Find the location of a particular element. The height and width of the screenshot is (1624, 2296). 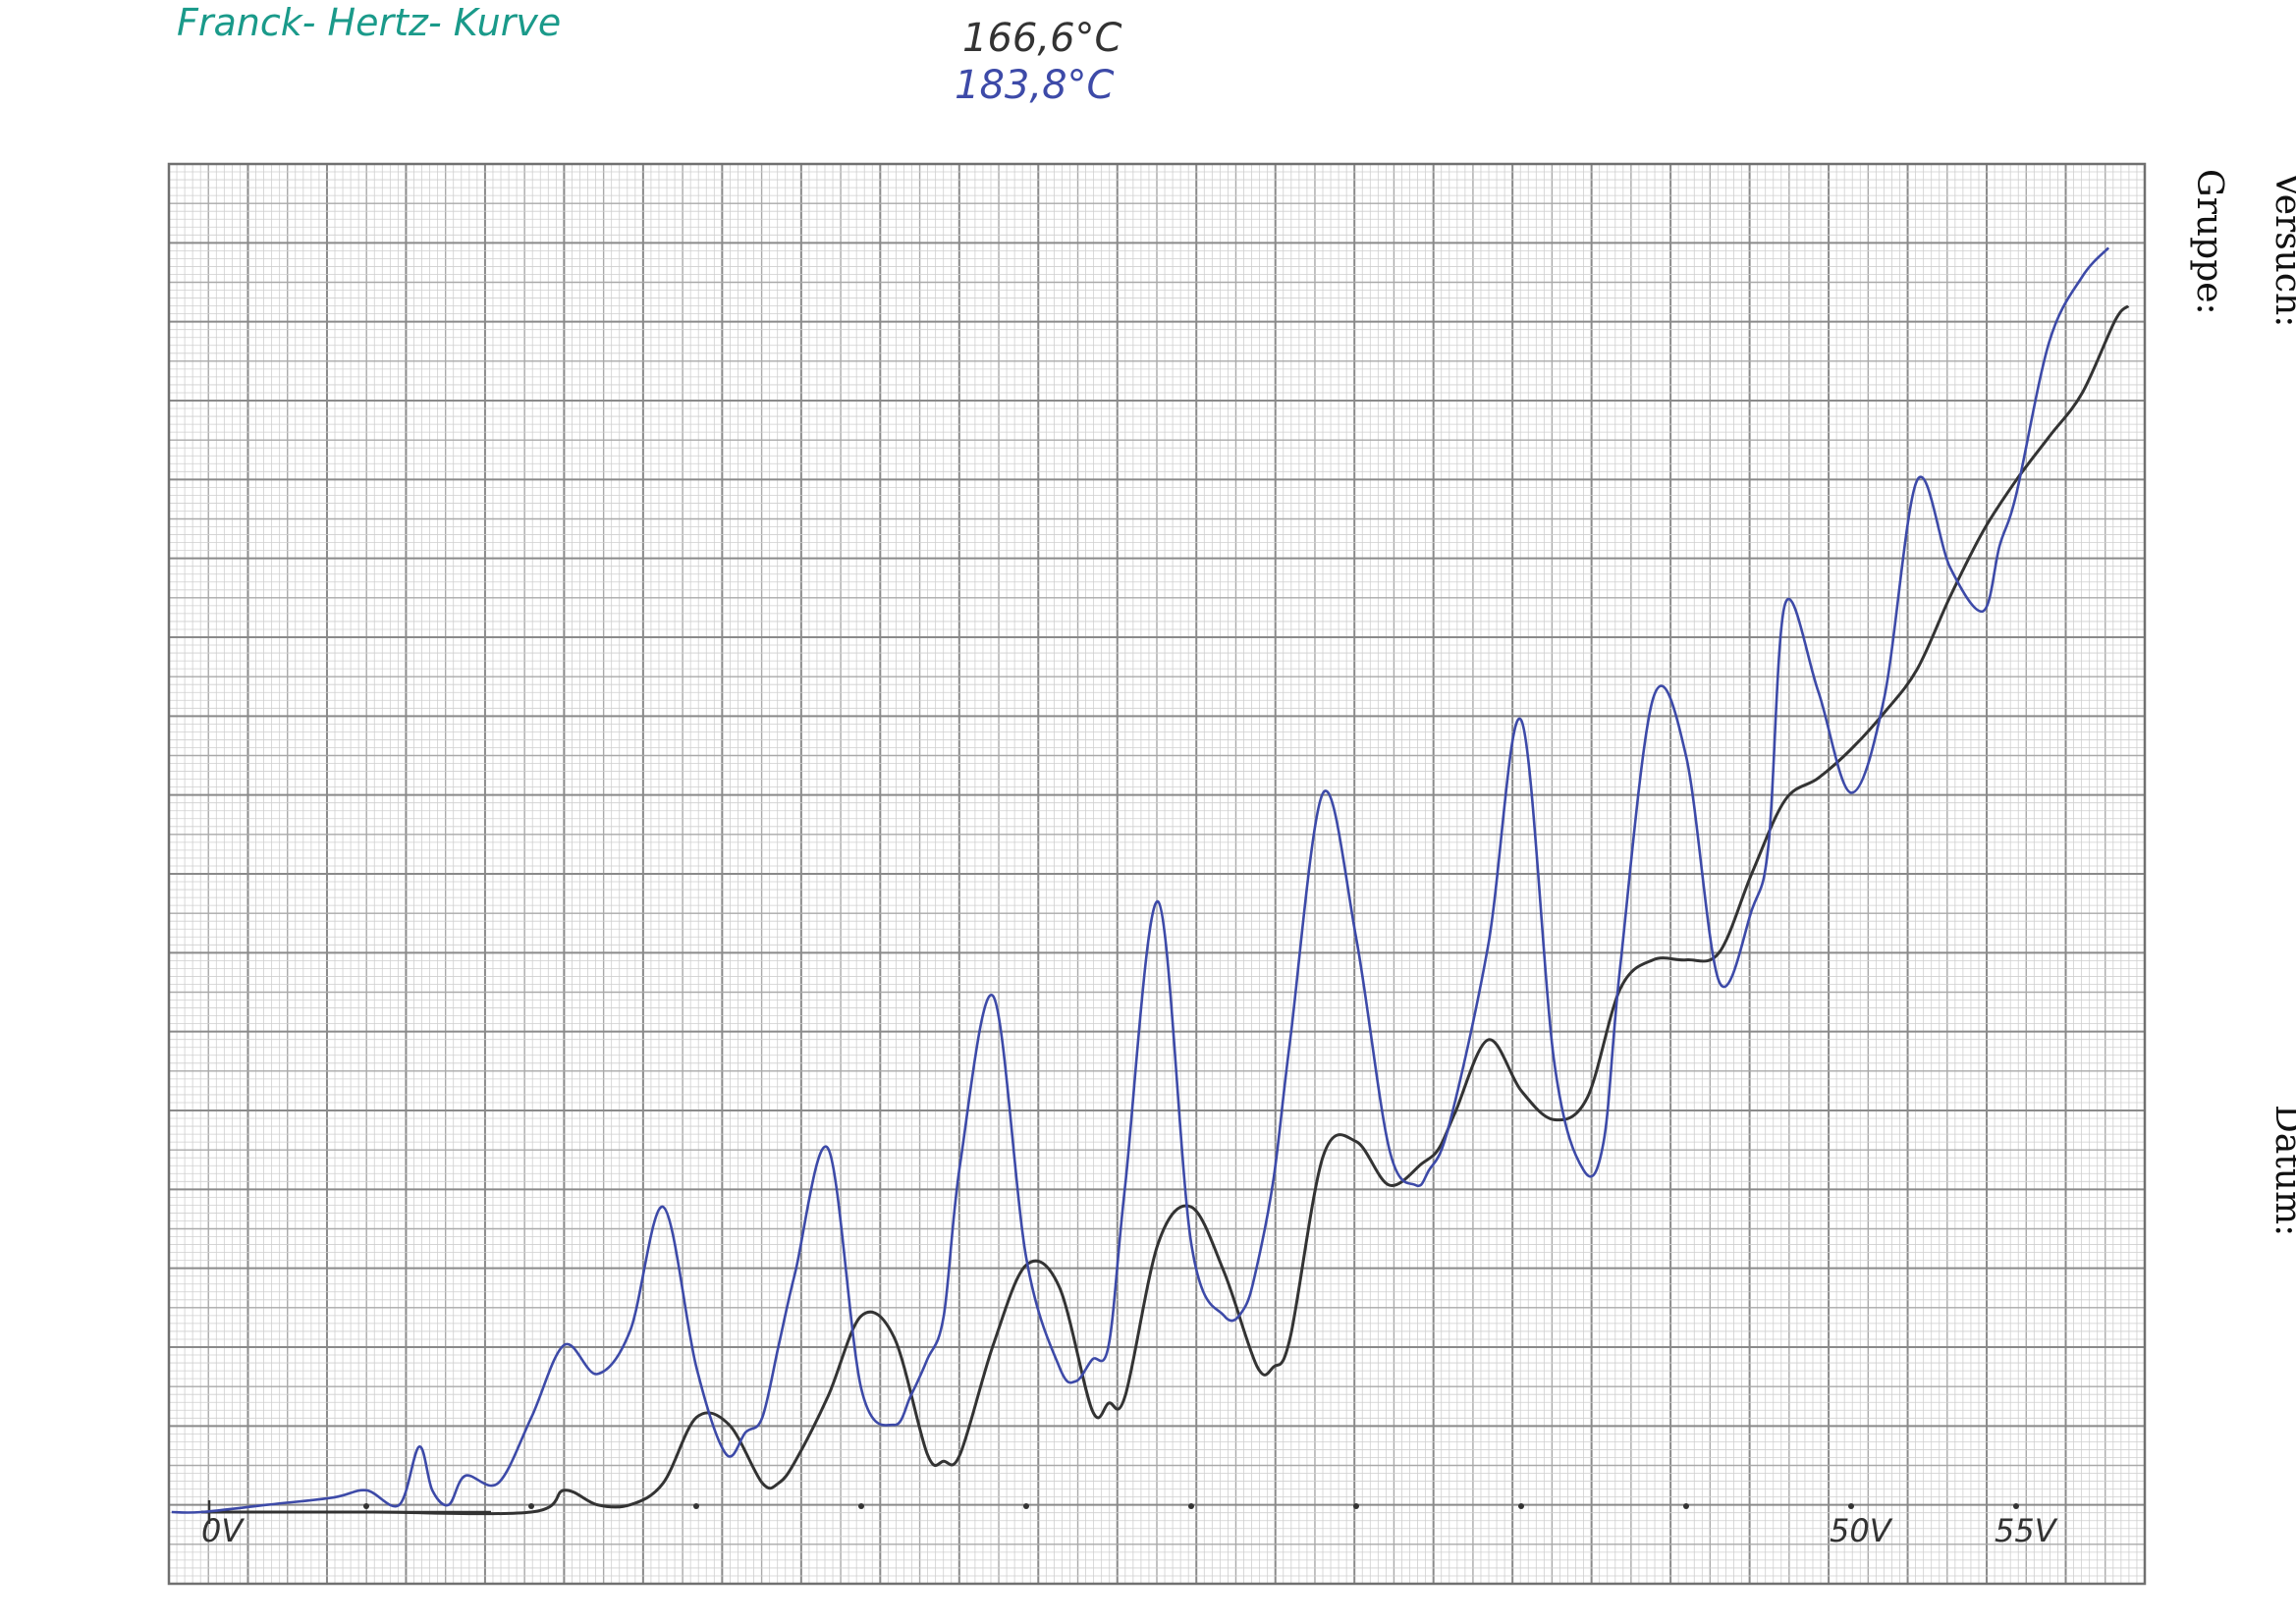

x-tick-dots is located at coordinates (1191, 1506).